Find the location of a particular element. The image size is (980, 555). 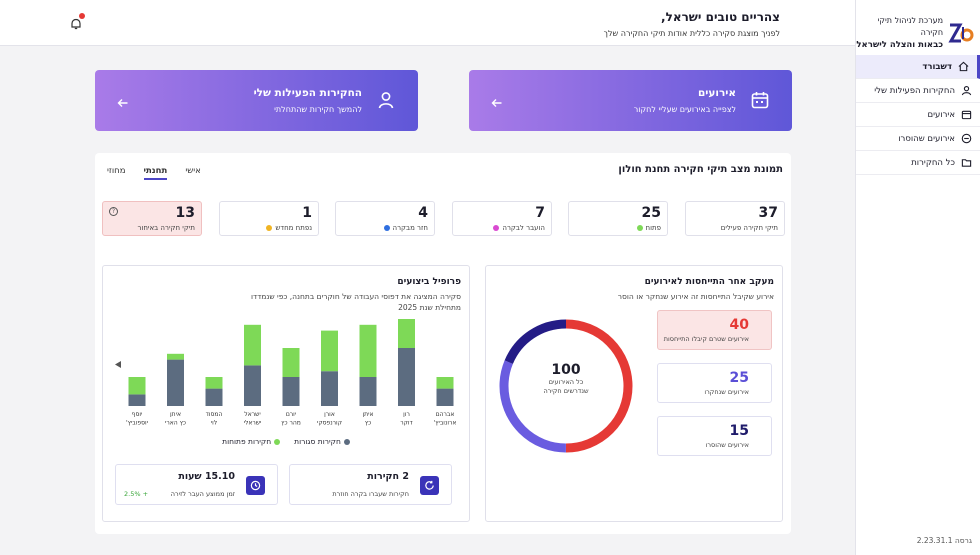

x-tick-label: ישראלי is located at coordinates (253, 423).